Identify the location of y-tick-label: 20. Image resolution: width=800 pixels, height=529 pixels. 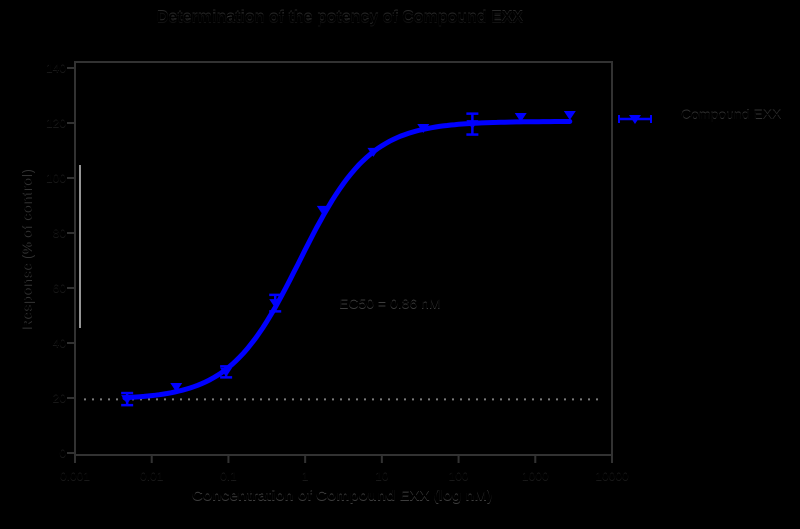
(59, 398).